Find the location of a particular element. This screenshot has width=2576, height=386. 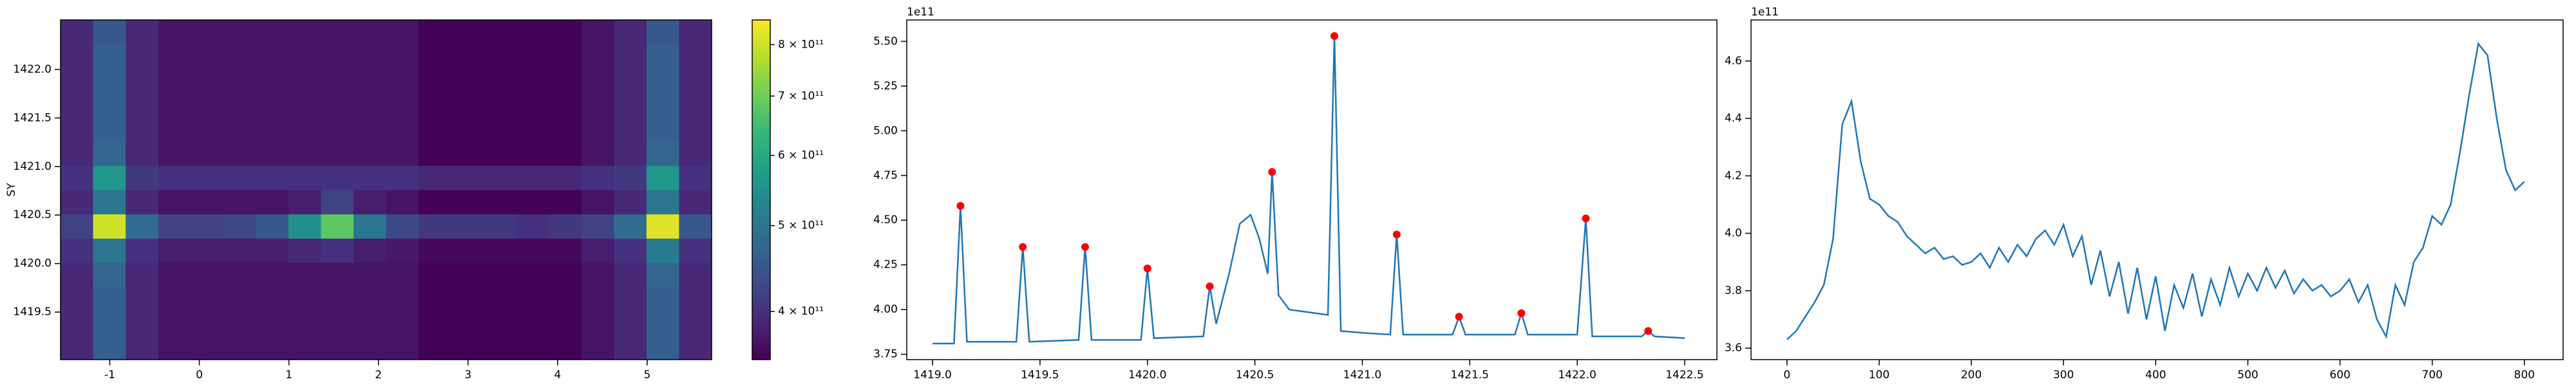

x-tick-label: 0 is located at coordinates (1787, 375).